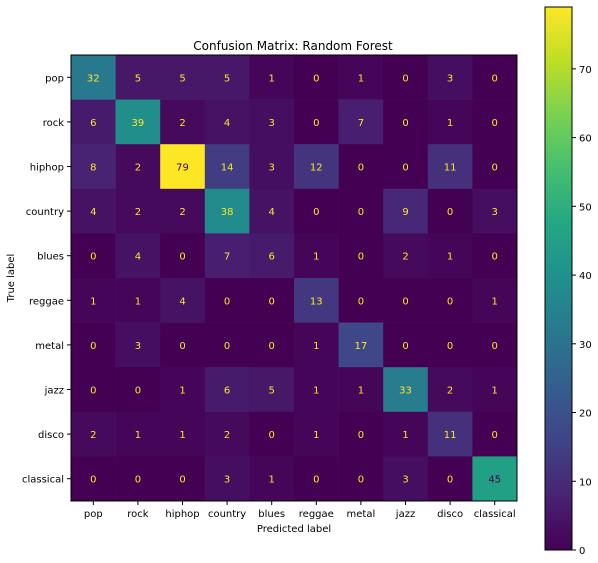  What do you see at coordinates (93, 212) in the screenshot?
I see `cell-value-label: 4` at bounding box center [93, 212].